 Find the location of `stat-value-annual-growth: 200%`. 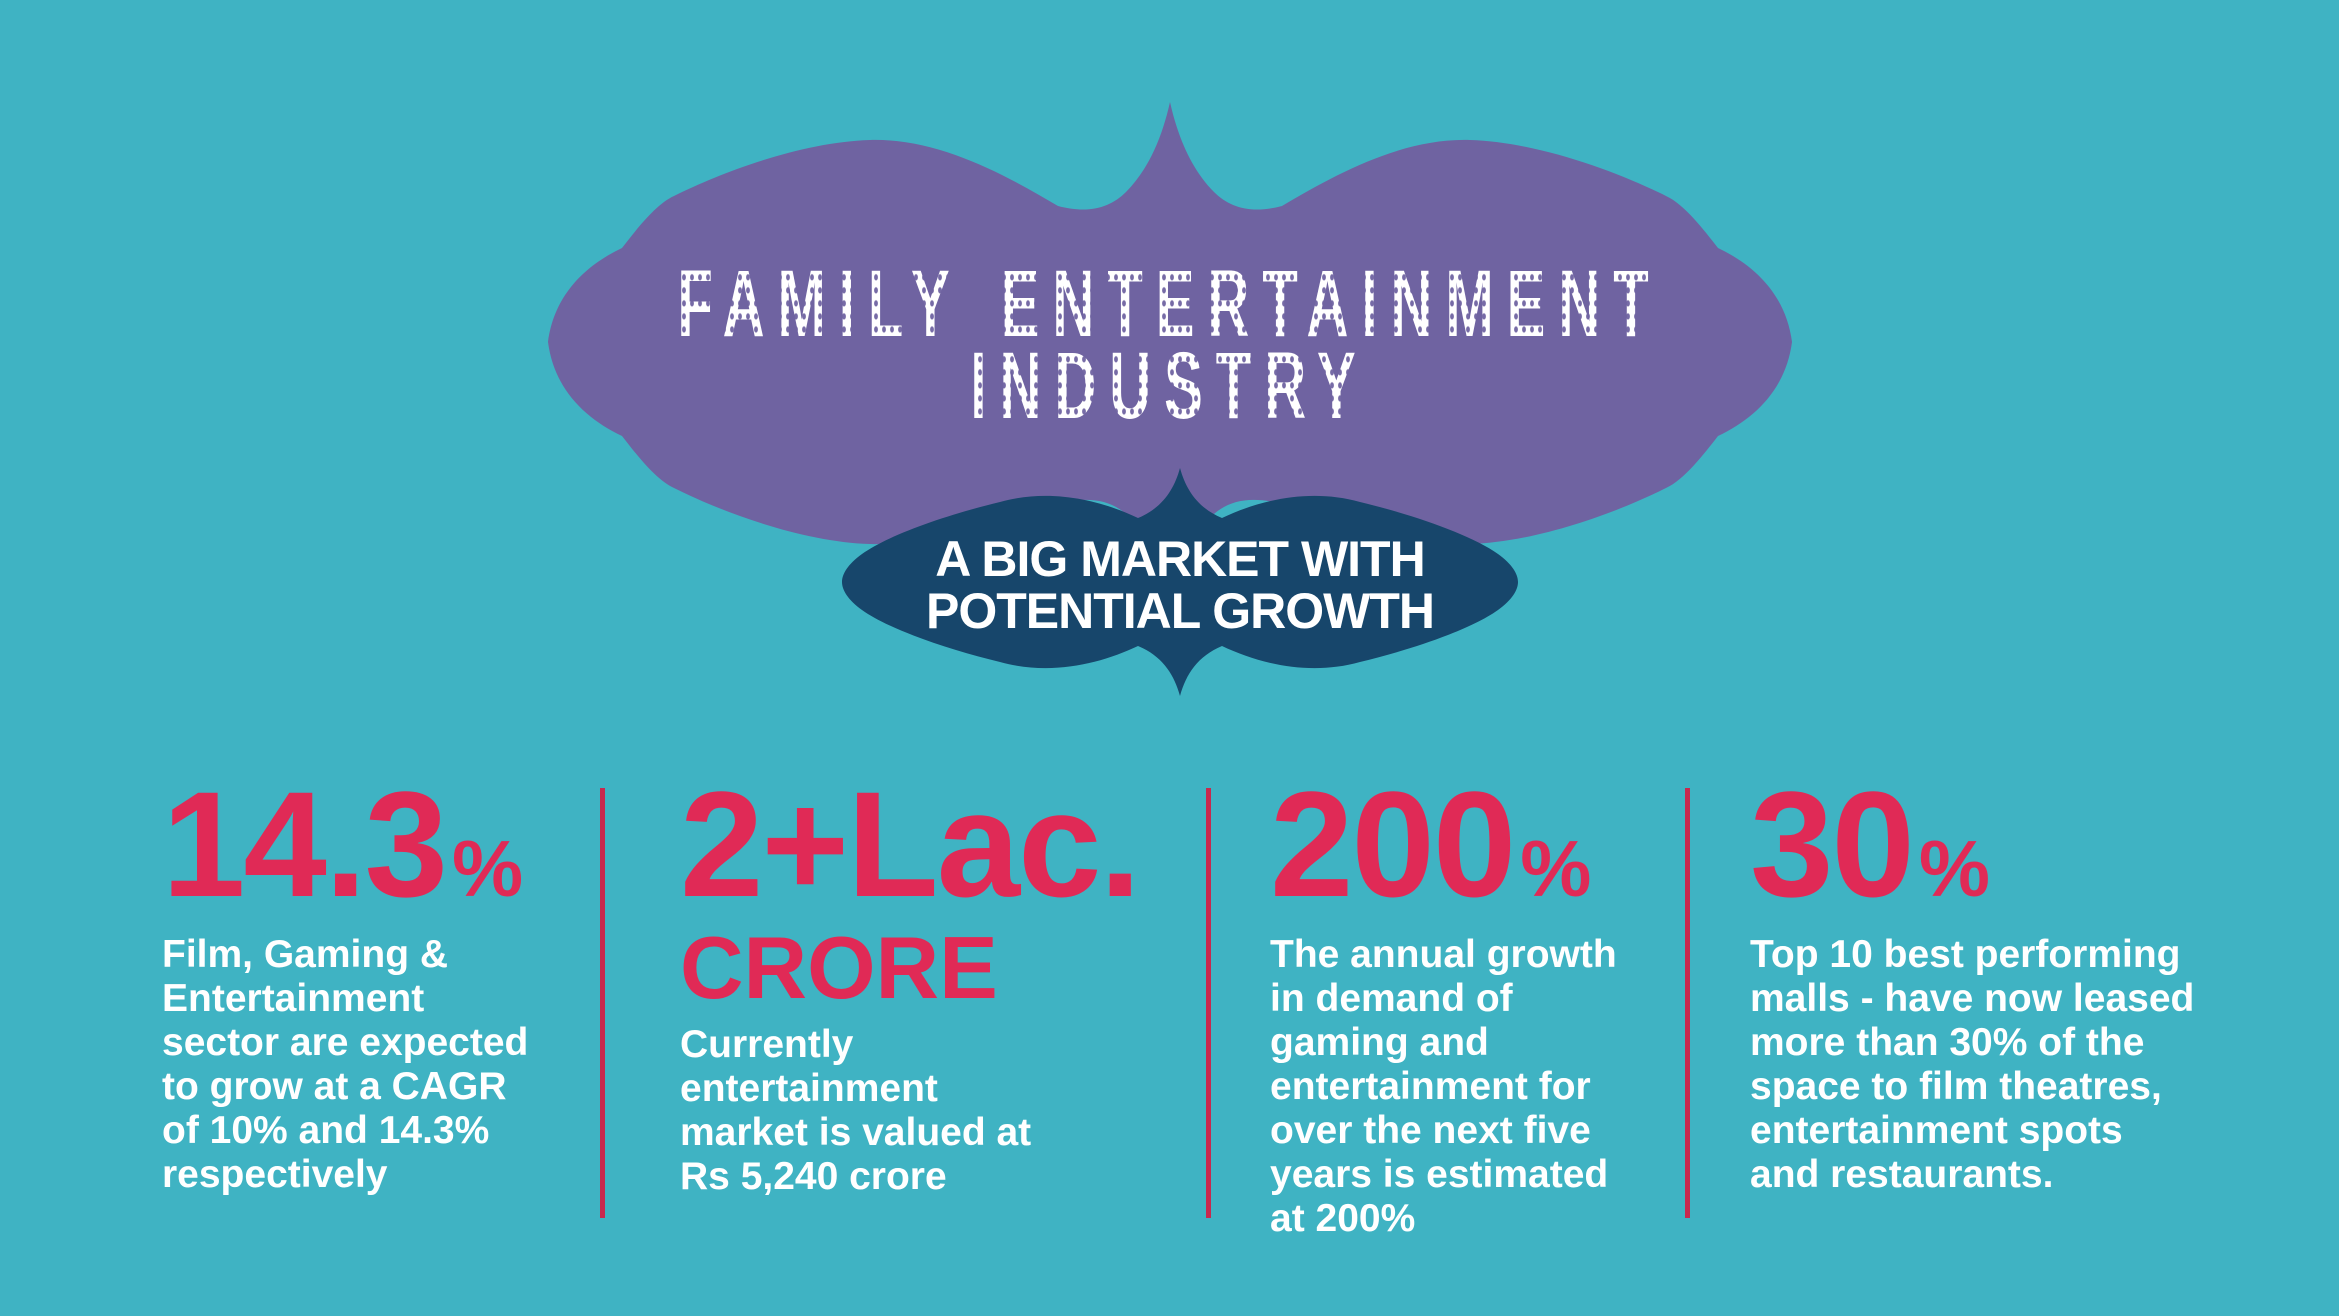

stat-value-annual-growth: 200% is located at coordinates (1430, 856).